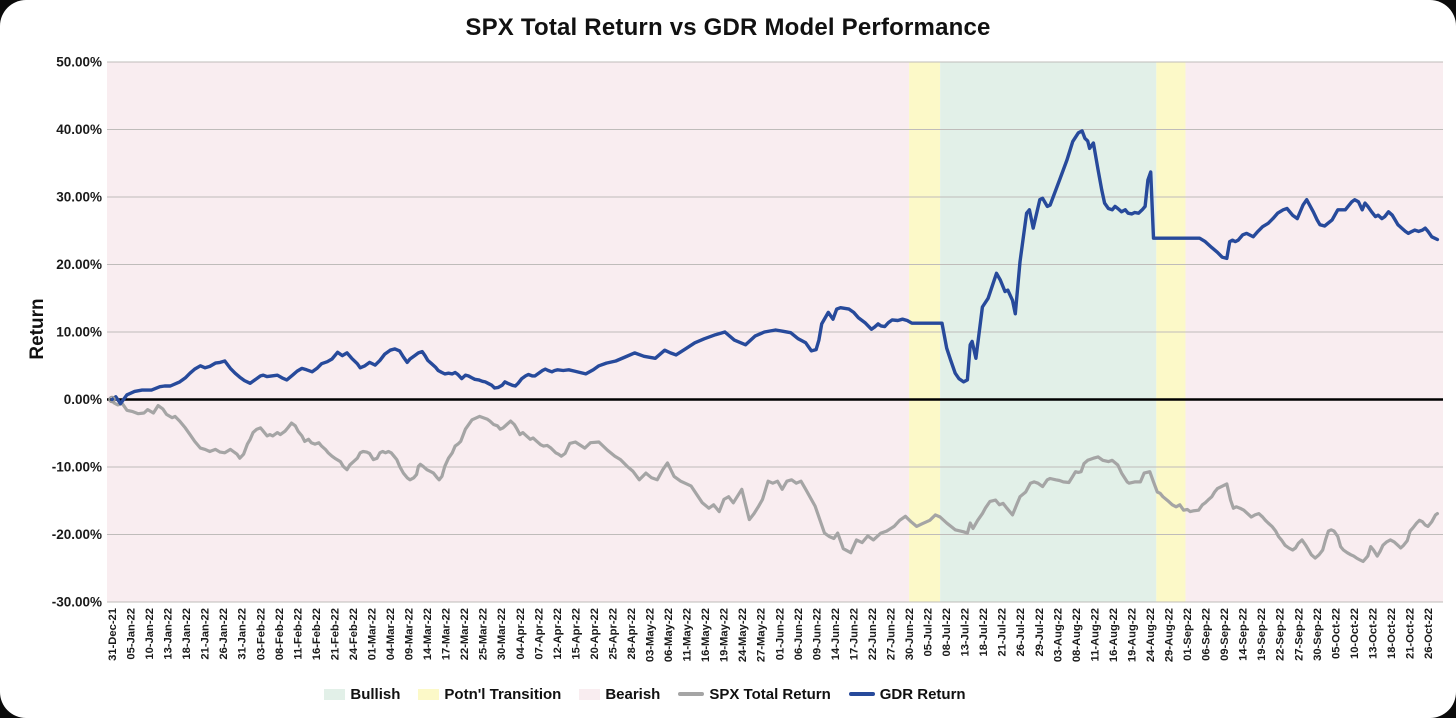 Image resolution: width=1456 pixels, height=718 pixels. What do you see at coordinates (375, 694) in the screenshot?
I see `legend-label: Bullish` at bounding box center [375, 694].